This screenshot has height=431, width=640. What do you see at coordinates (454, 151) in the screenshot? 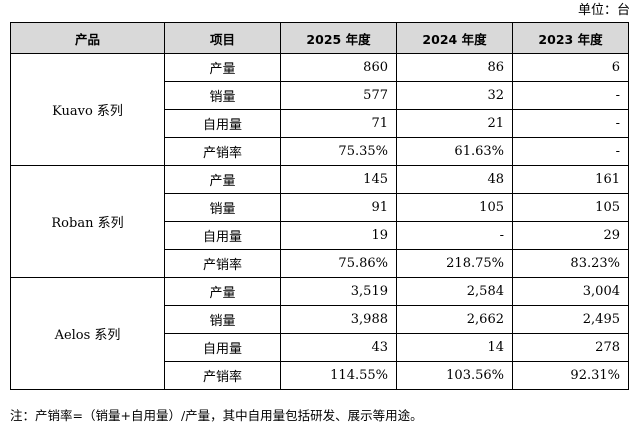
I see `cell-2024: 61.63%` at bounding box center [454, 151].